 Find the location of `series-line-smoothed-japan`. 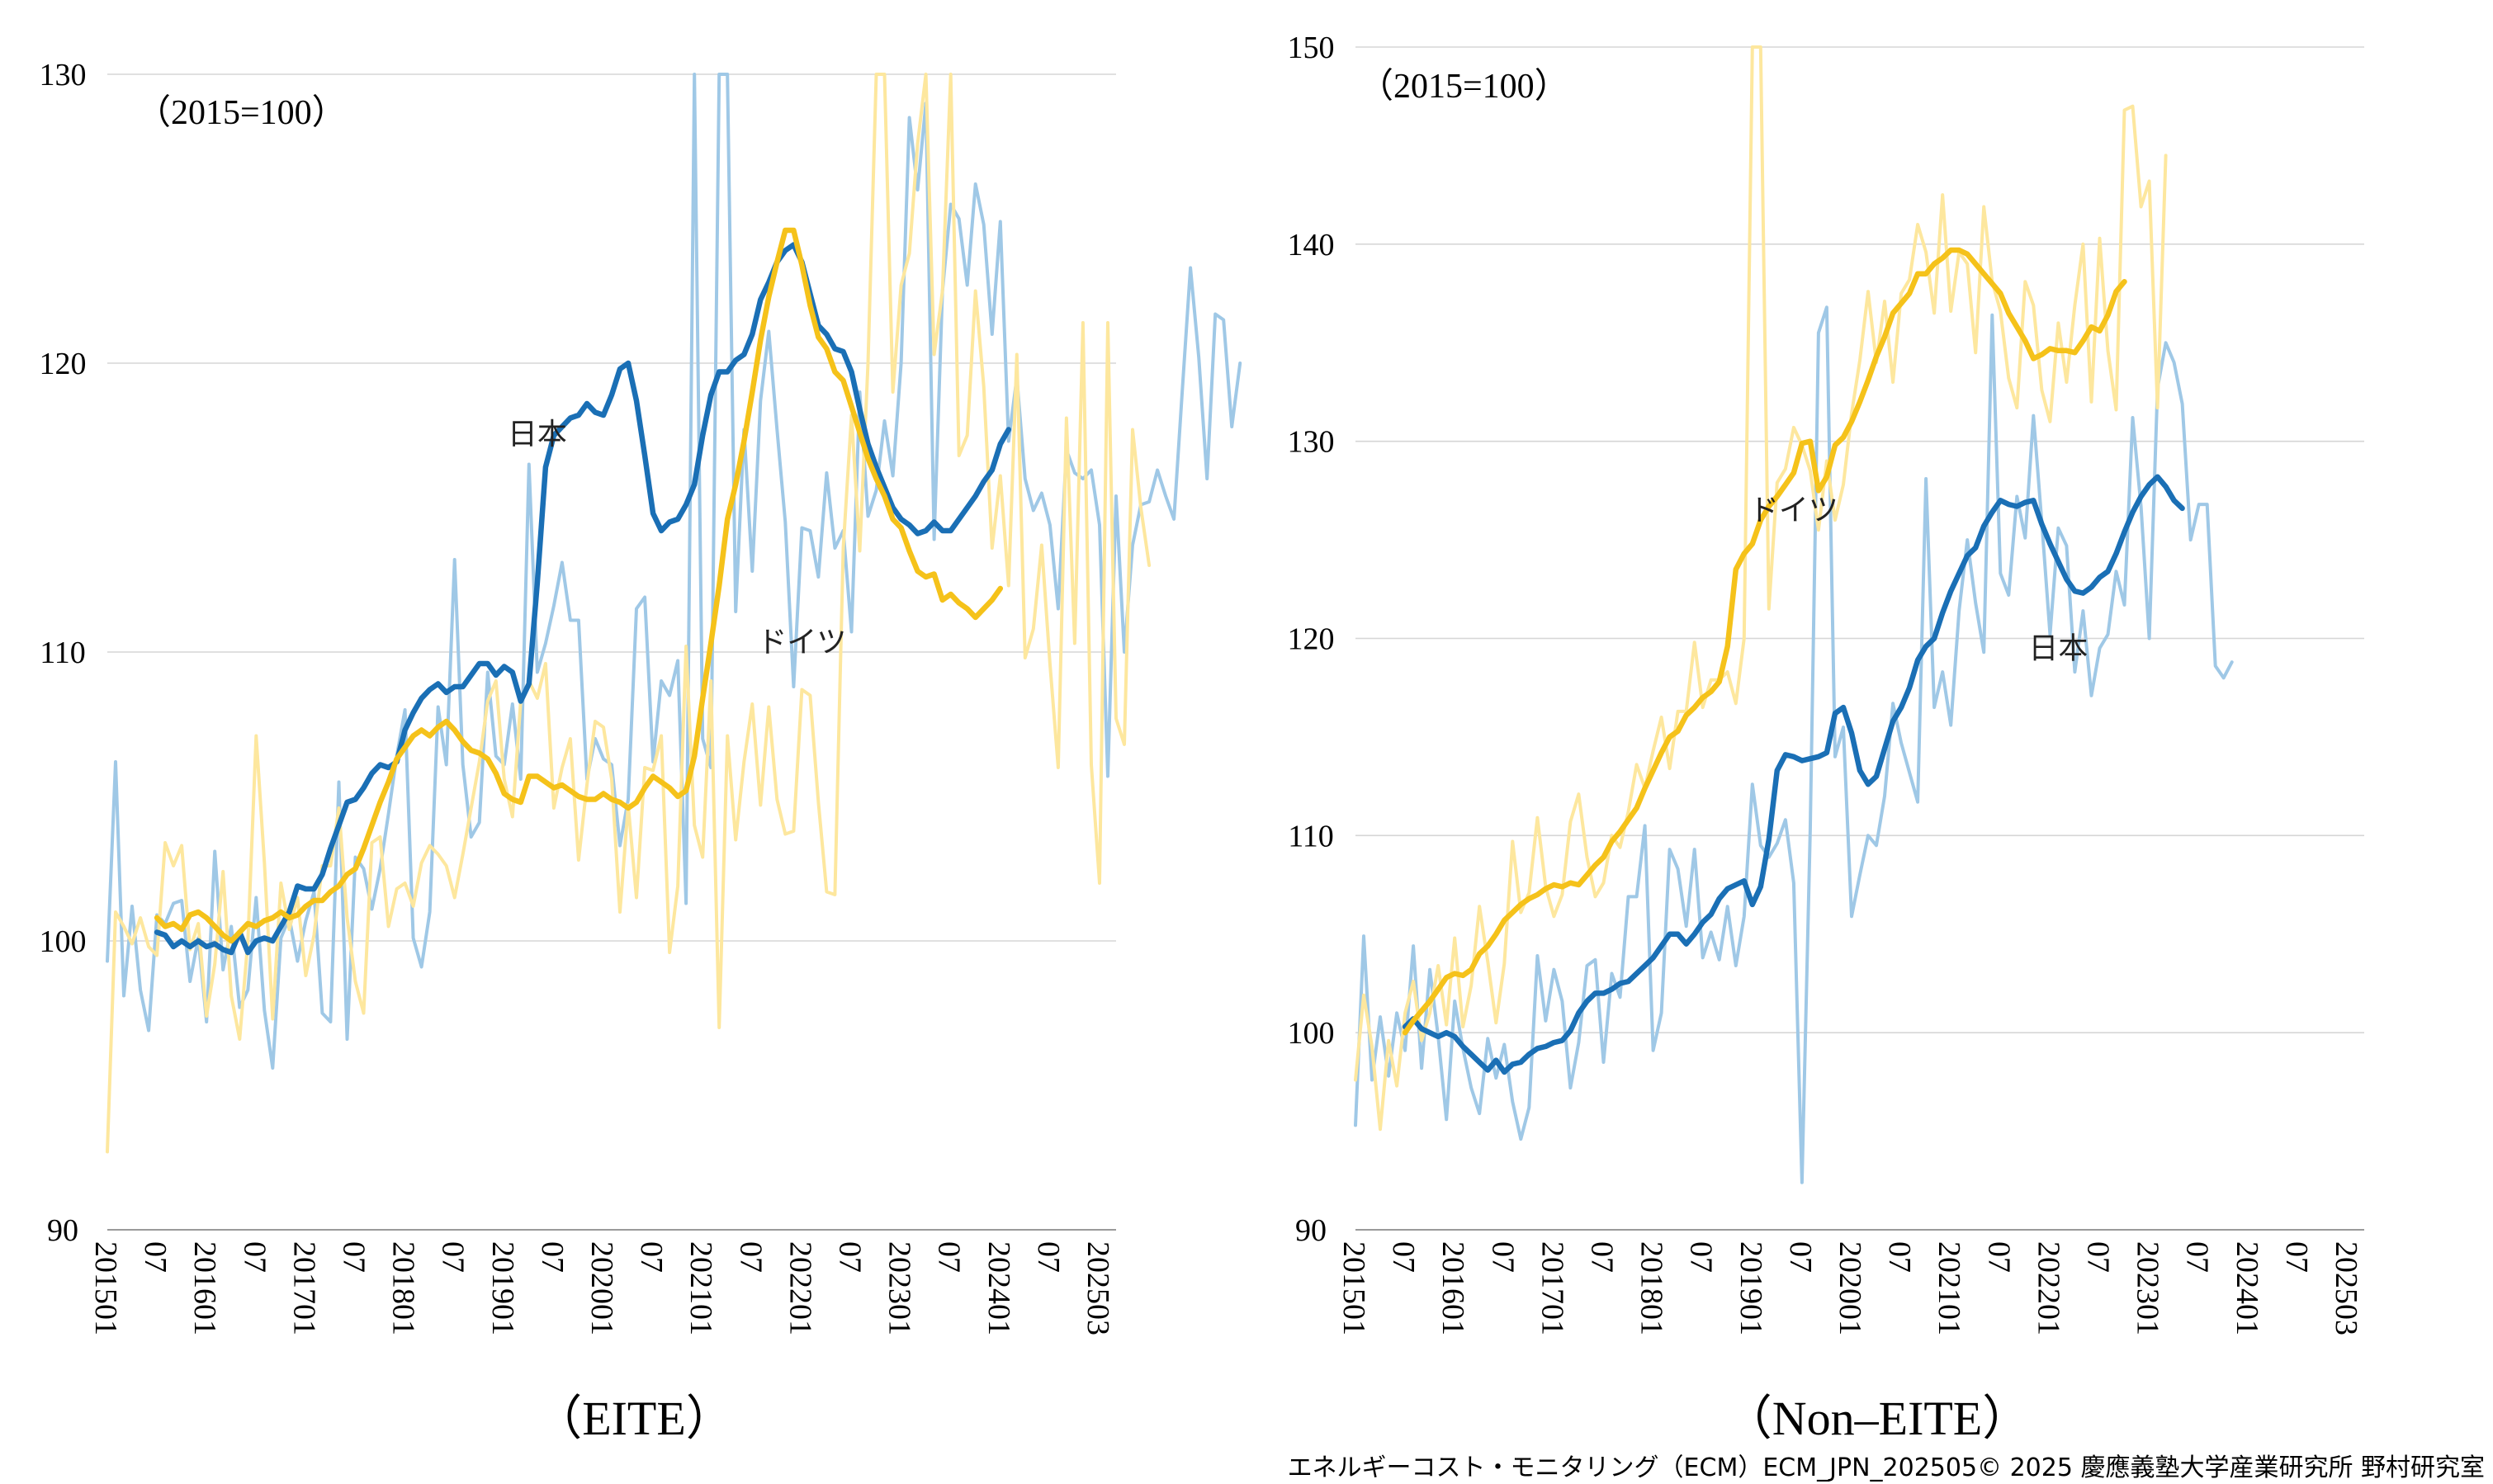

series-line-smoothed-japan is located at coordinates (1794, 774).